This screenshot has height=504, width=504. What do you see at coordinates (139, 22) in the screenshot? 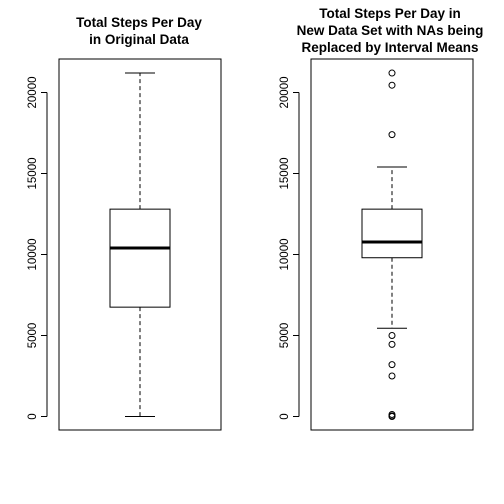
I see `chart-title-line: Total Steps Per Day` at bounding box center [139, 22].